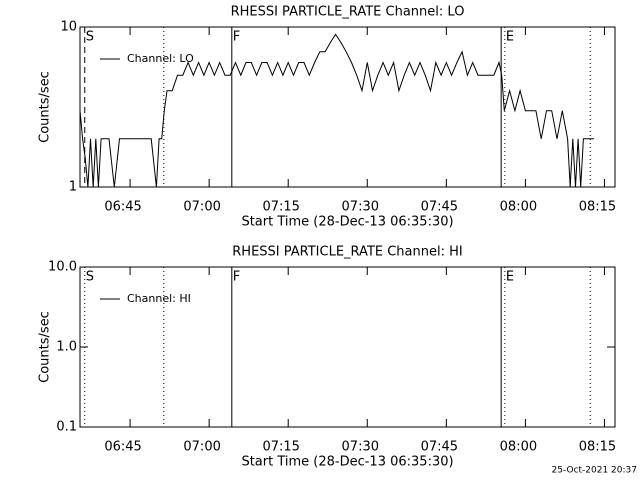  Describe the element at coordinates (348, 12) in the screenshot. I see `chart-title: RHESSI PARTICLE_RATE Channel: LO` at that location.